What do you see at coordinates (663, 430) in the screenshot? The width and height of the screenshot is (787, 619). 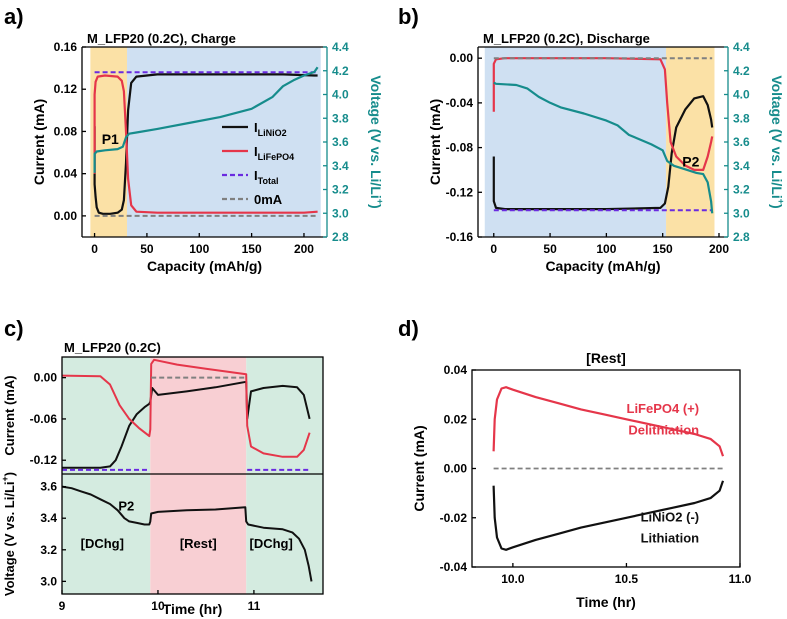 I see `annotation-label: Delithiation` at bounding box center [663, 430].